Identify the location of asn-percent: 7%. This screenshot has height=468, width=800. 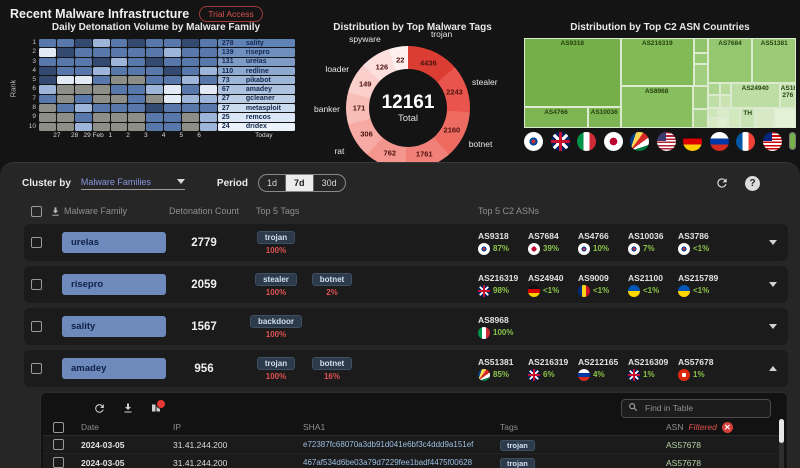
(649, 248).